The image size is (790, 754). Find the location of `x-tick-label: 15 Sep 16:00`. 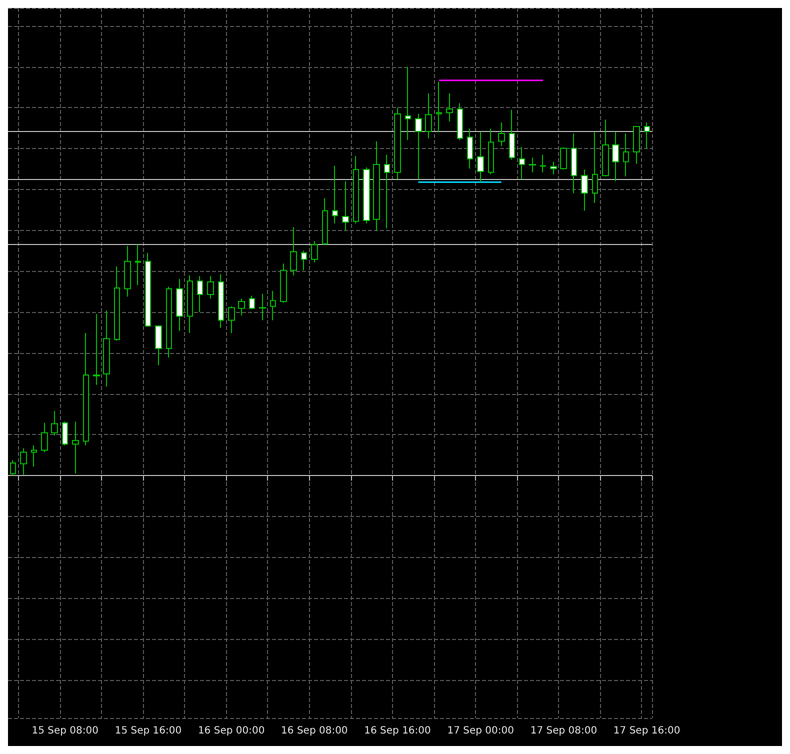

x-tick-label: 15 Sep 16:00 is located at coordinates (148, 731).